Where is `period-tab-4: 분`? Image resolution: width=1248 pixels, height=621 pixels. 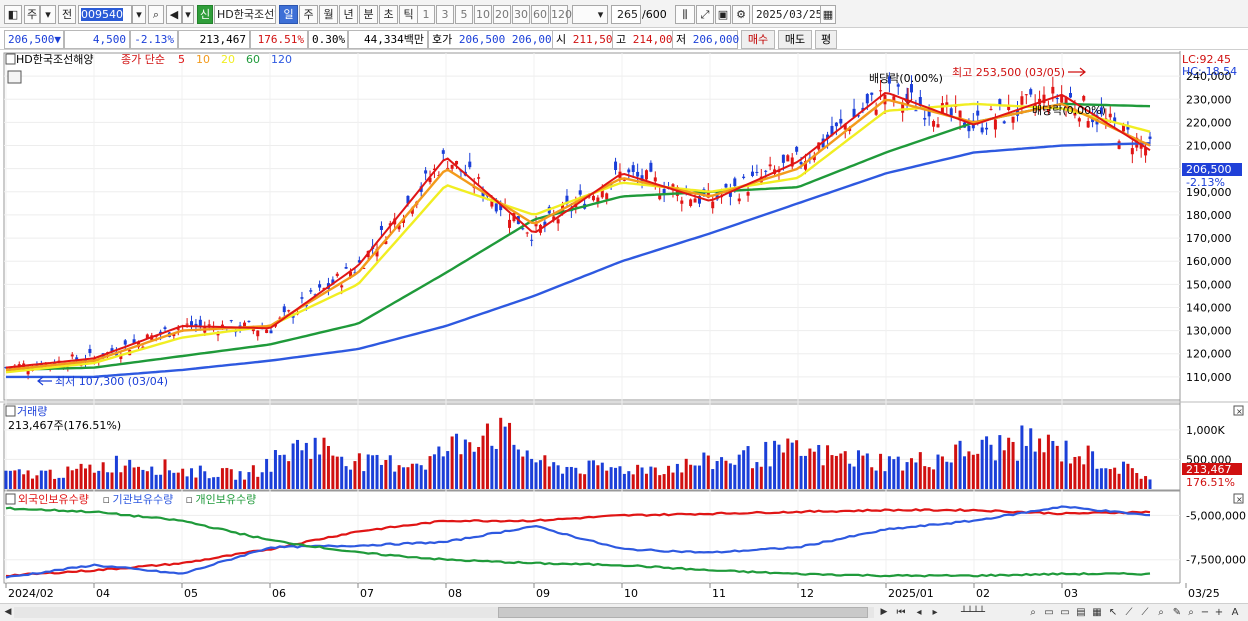
period-tab-4: 분 is located at coordinates (368, 14).